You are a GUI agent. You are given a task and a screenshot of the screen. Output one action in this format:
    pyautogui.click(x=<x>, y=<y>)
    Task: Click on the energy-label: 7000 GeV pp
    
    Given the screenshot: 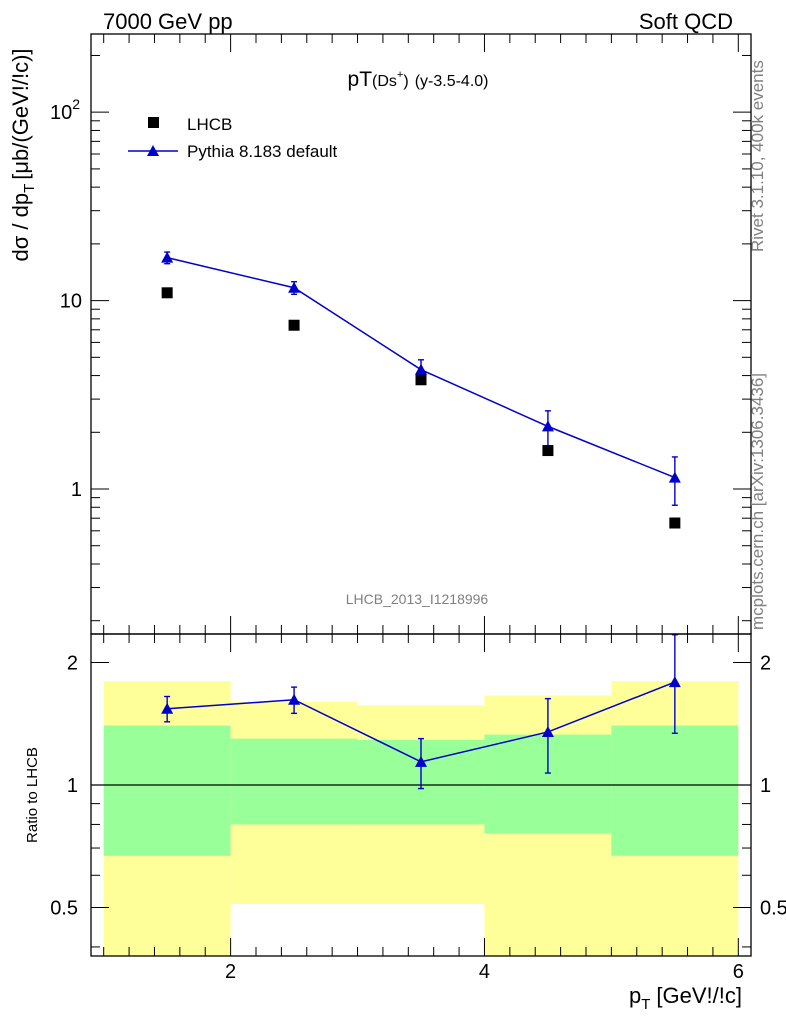 What is the action you would take?
    pyautogui.click(x=168, y=21)
    